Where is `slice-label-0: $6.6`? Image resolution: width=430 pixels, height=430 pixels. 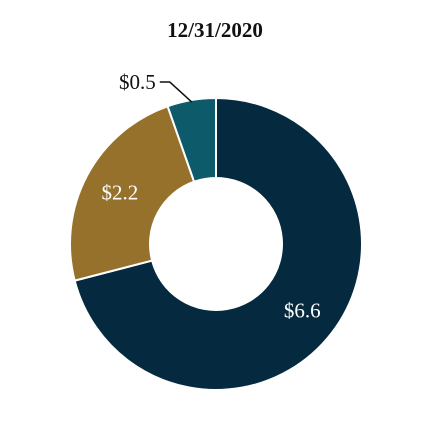 slice-label-0: $6.6 is located at coordinates (302, 311).